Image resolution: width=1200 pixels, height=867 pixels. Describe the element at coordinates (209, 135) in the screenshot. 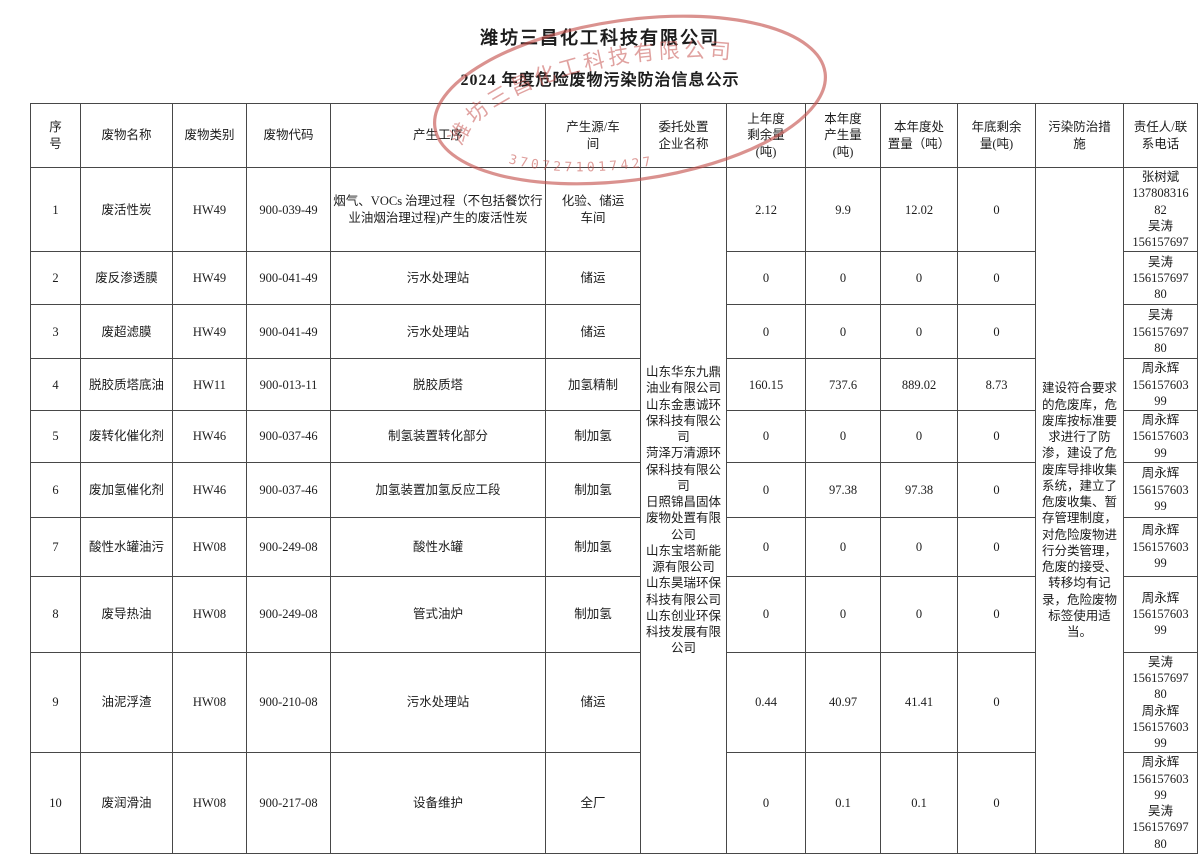

I see `header-waste-category: 废物类别` at that location.